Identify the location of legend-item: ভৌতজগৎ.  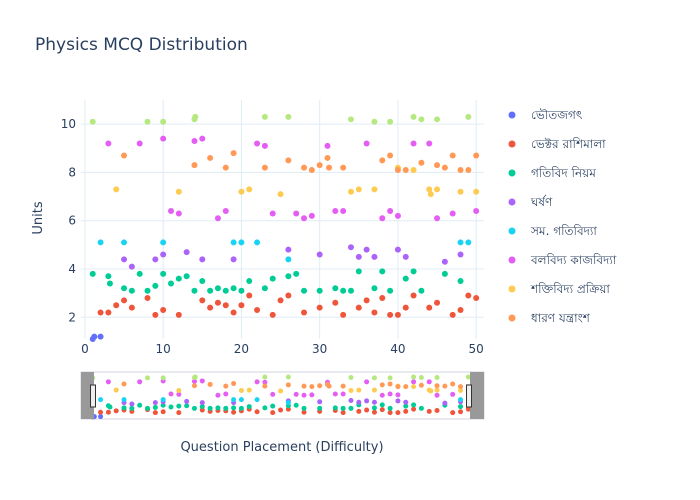
(545, 115).